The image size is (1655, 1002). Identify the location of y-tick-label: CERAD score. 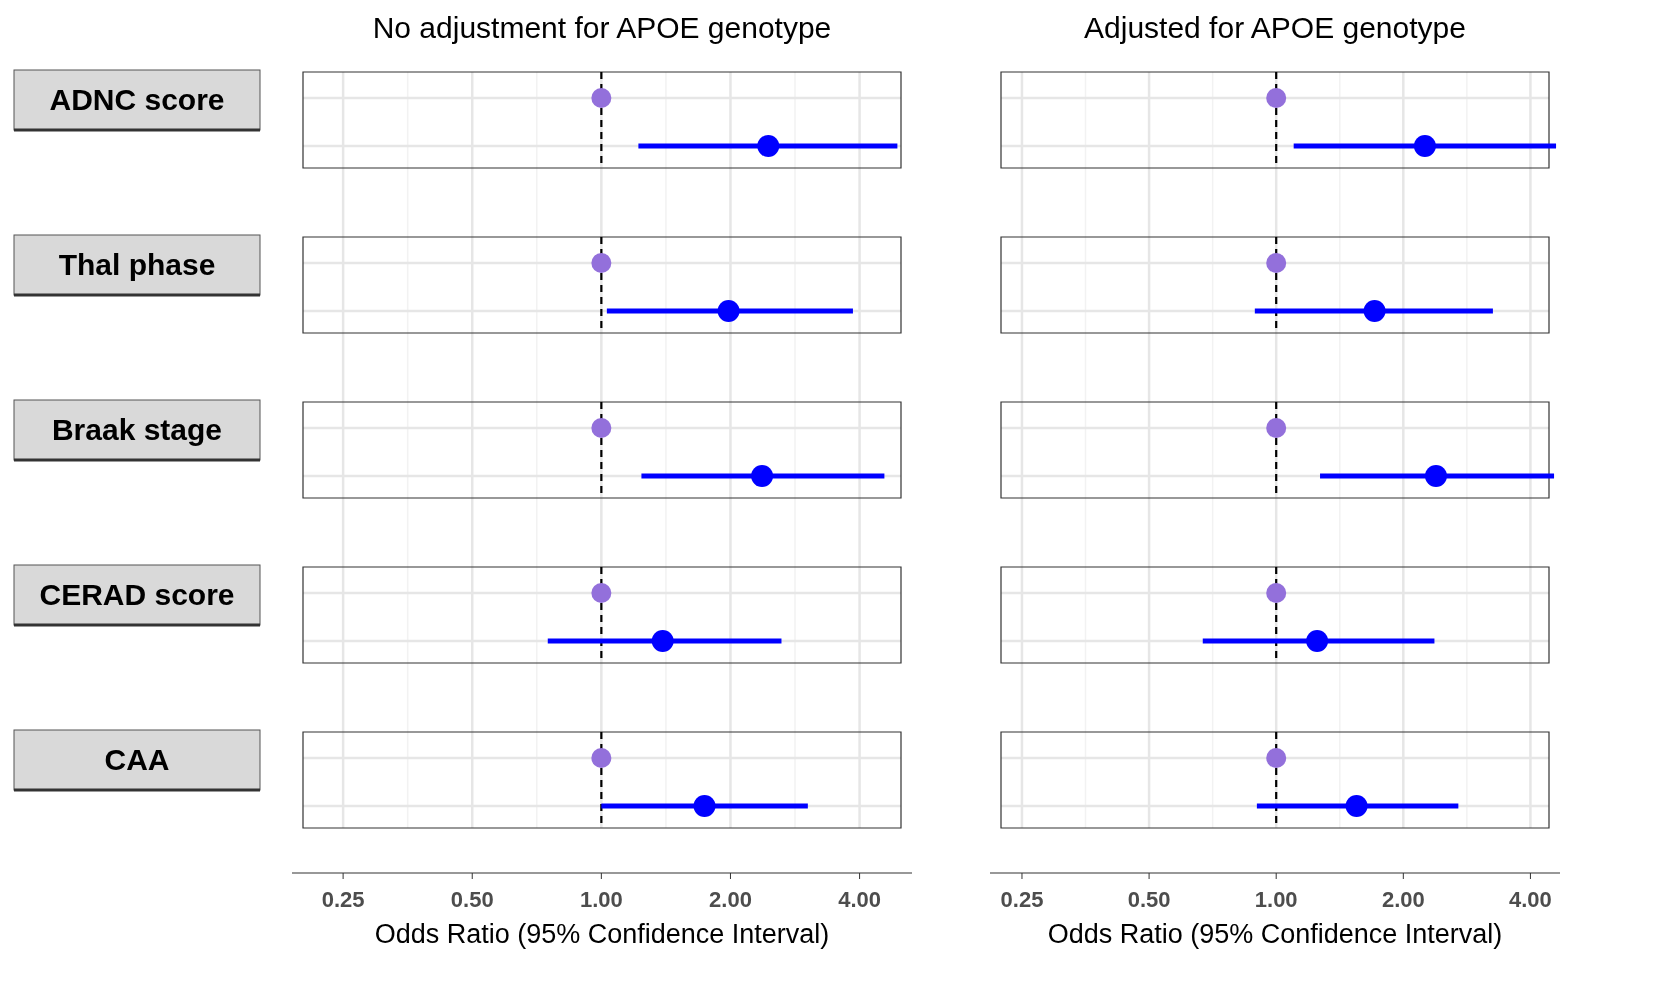
(137, 594).